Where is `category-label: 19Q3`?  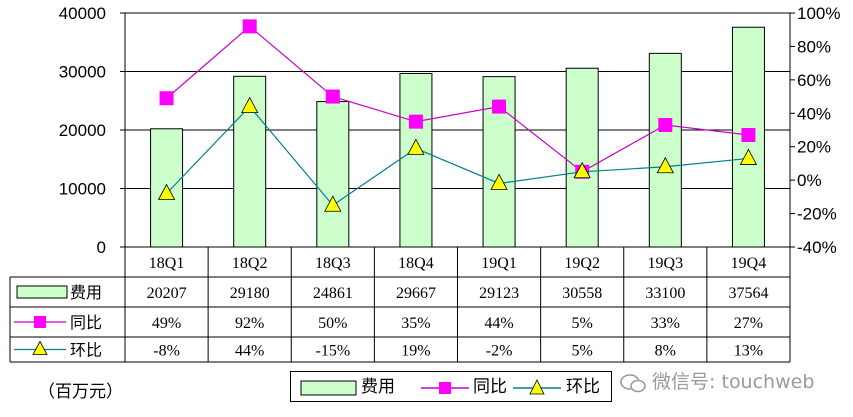 category-label: 19Q3 is located at coordinates (666, 263).